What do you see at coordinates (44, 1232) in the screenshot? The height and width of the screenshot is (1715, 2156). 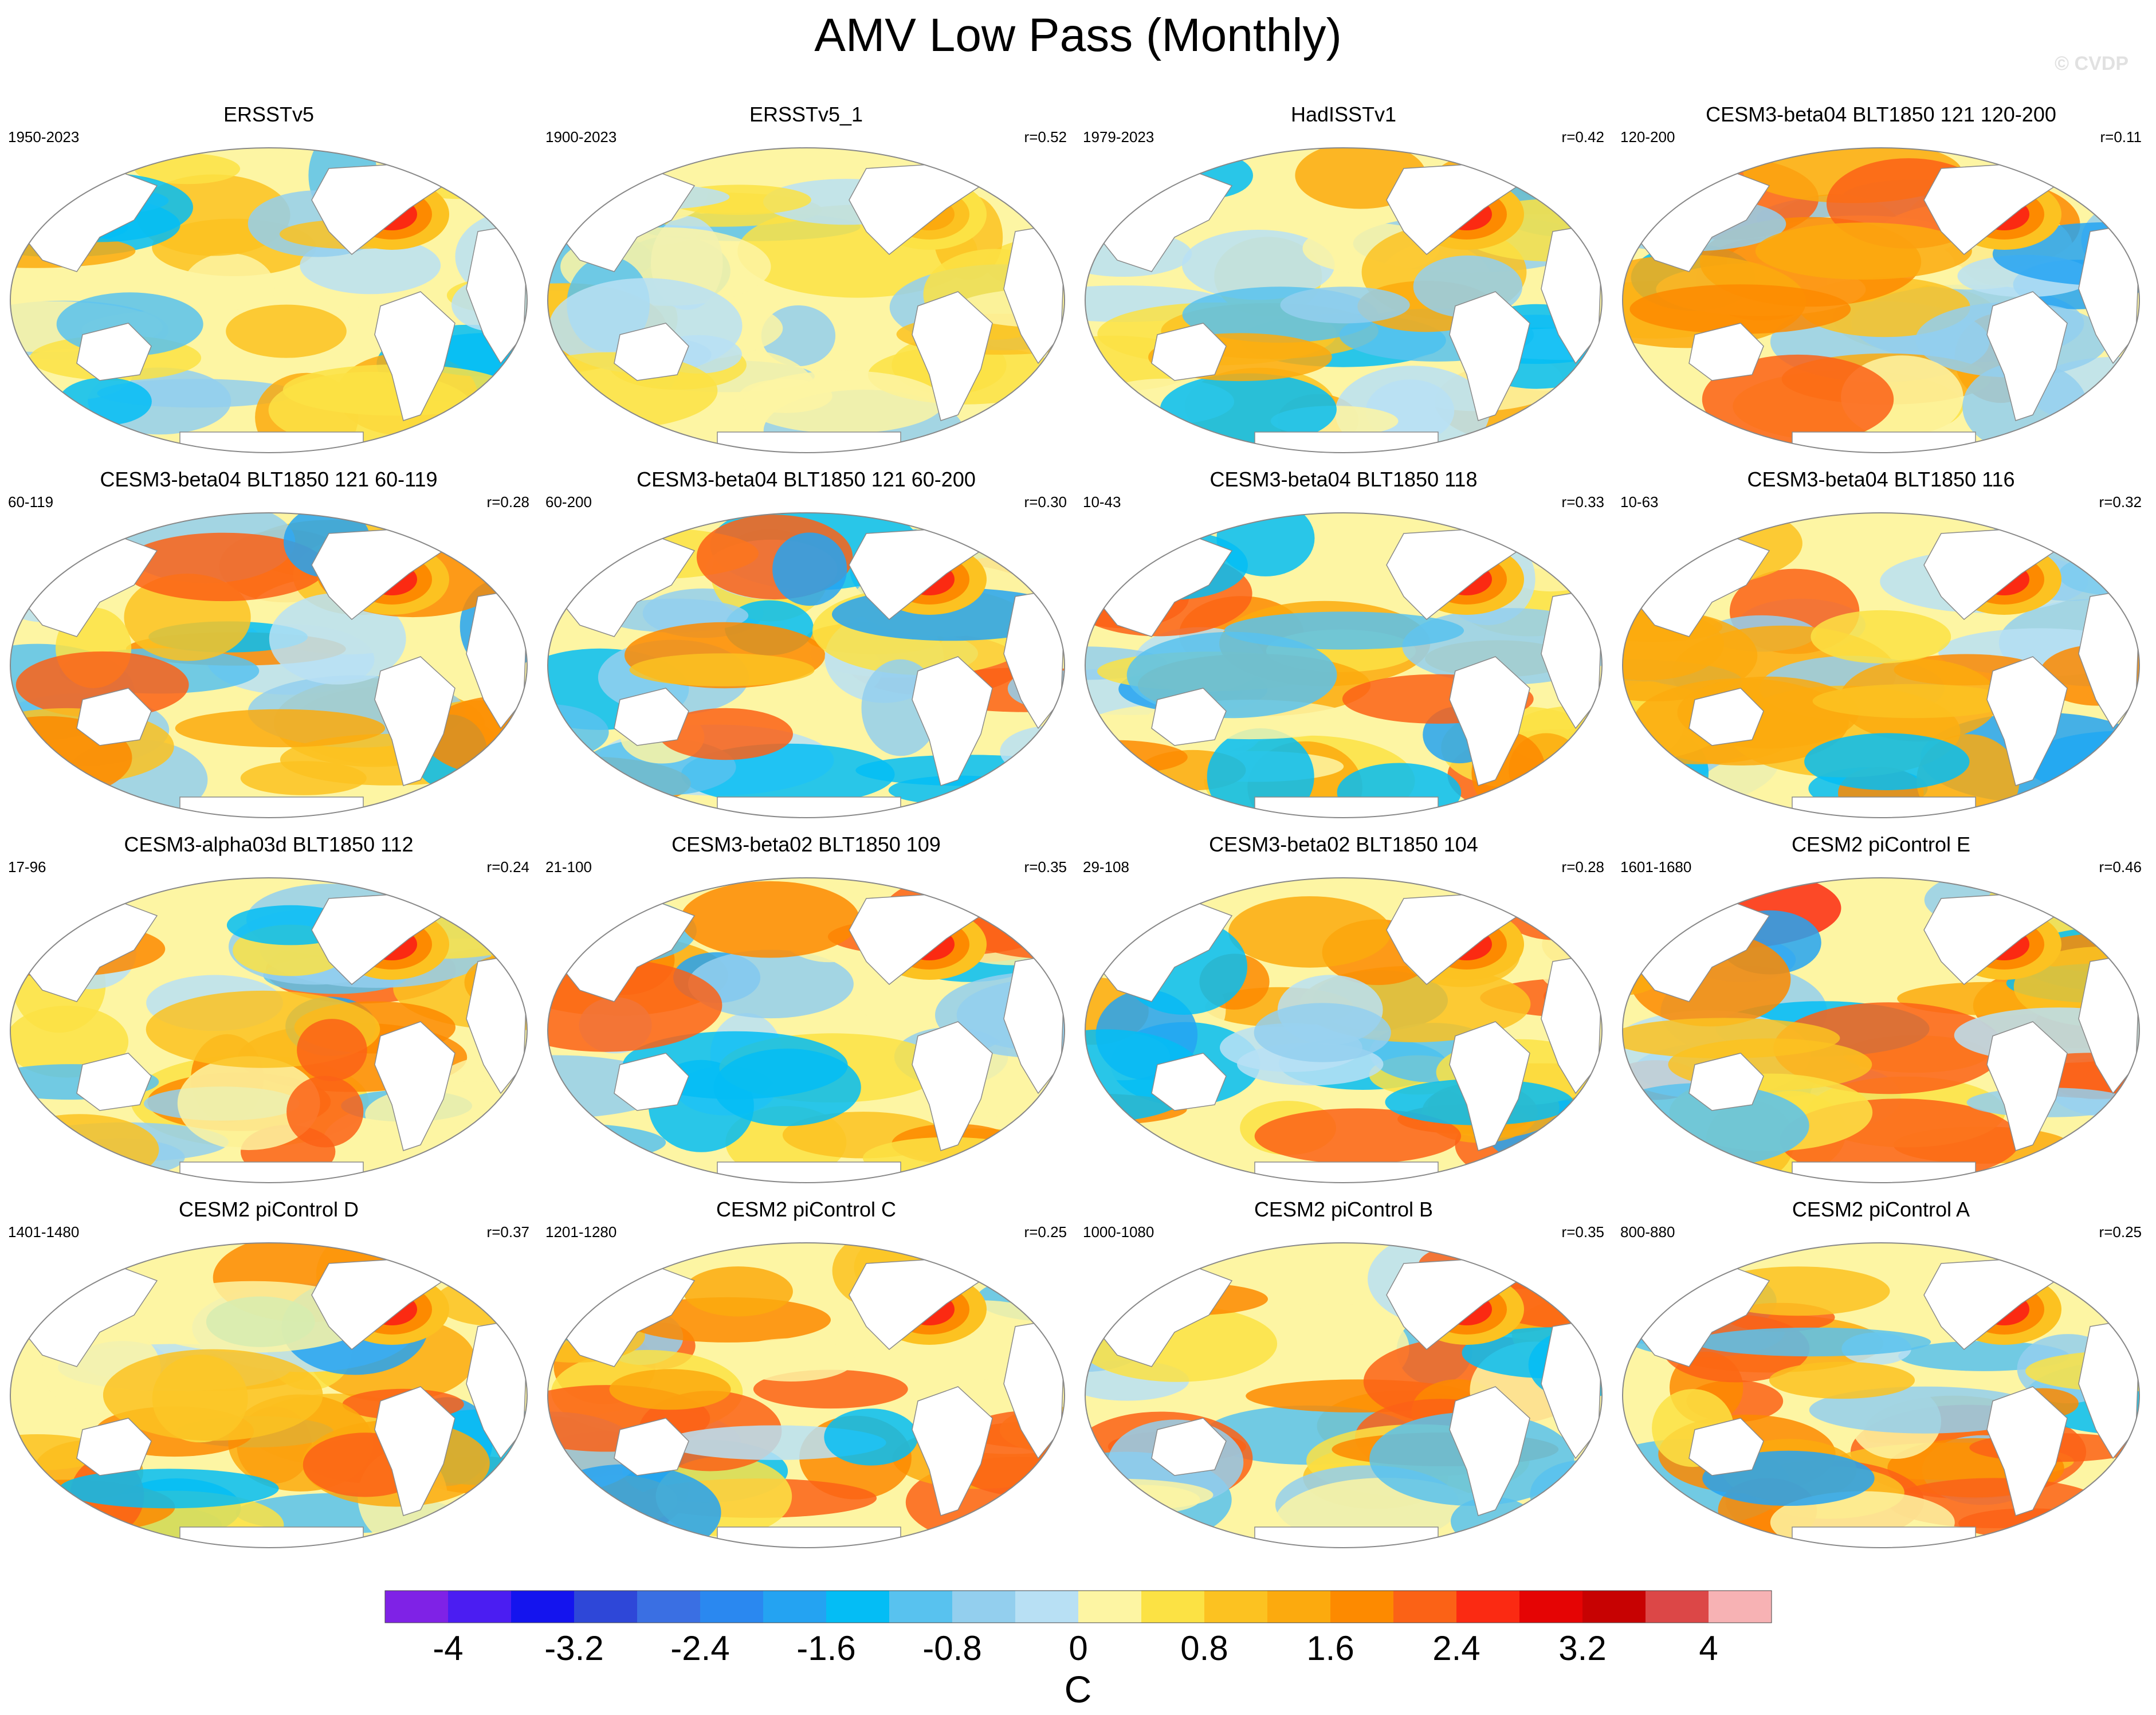 I see `panel-years: 1401-1480` at bounding box center [44, 1232].